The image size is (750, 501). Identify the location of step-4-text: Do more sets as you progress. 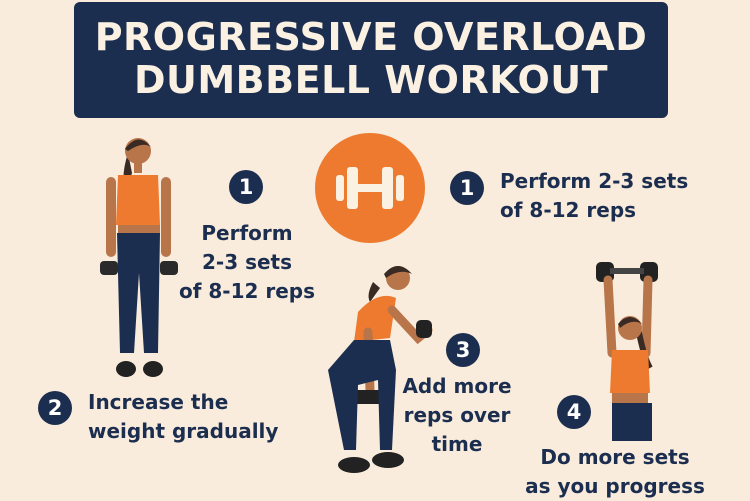
(615, 472).